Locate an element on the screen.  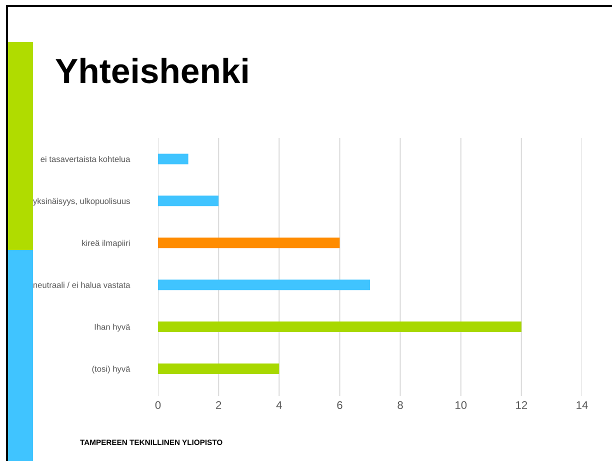
x-tick-label: 6 is located at coordinates (339, 405).